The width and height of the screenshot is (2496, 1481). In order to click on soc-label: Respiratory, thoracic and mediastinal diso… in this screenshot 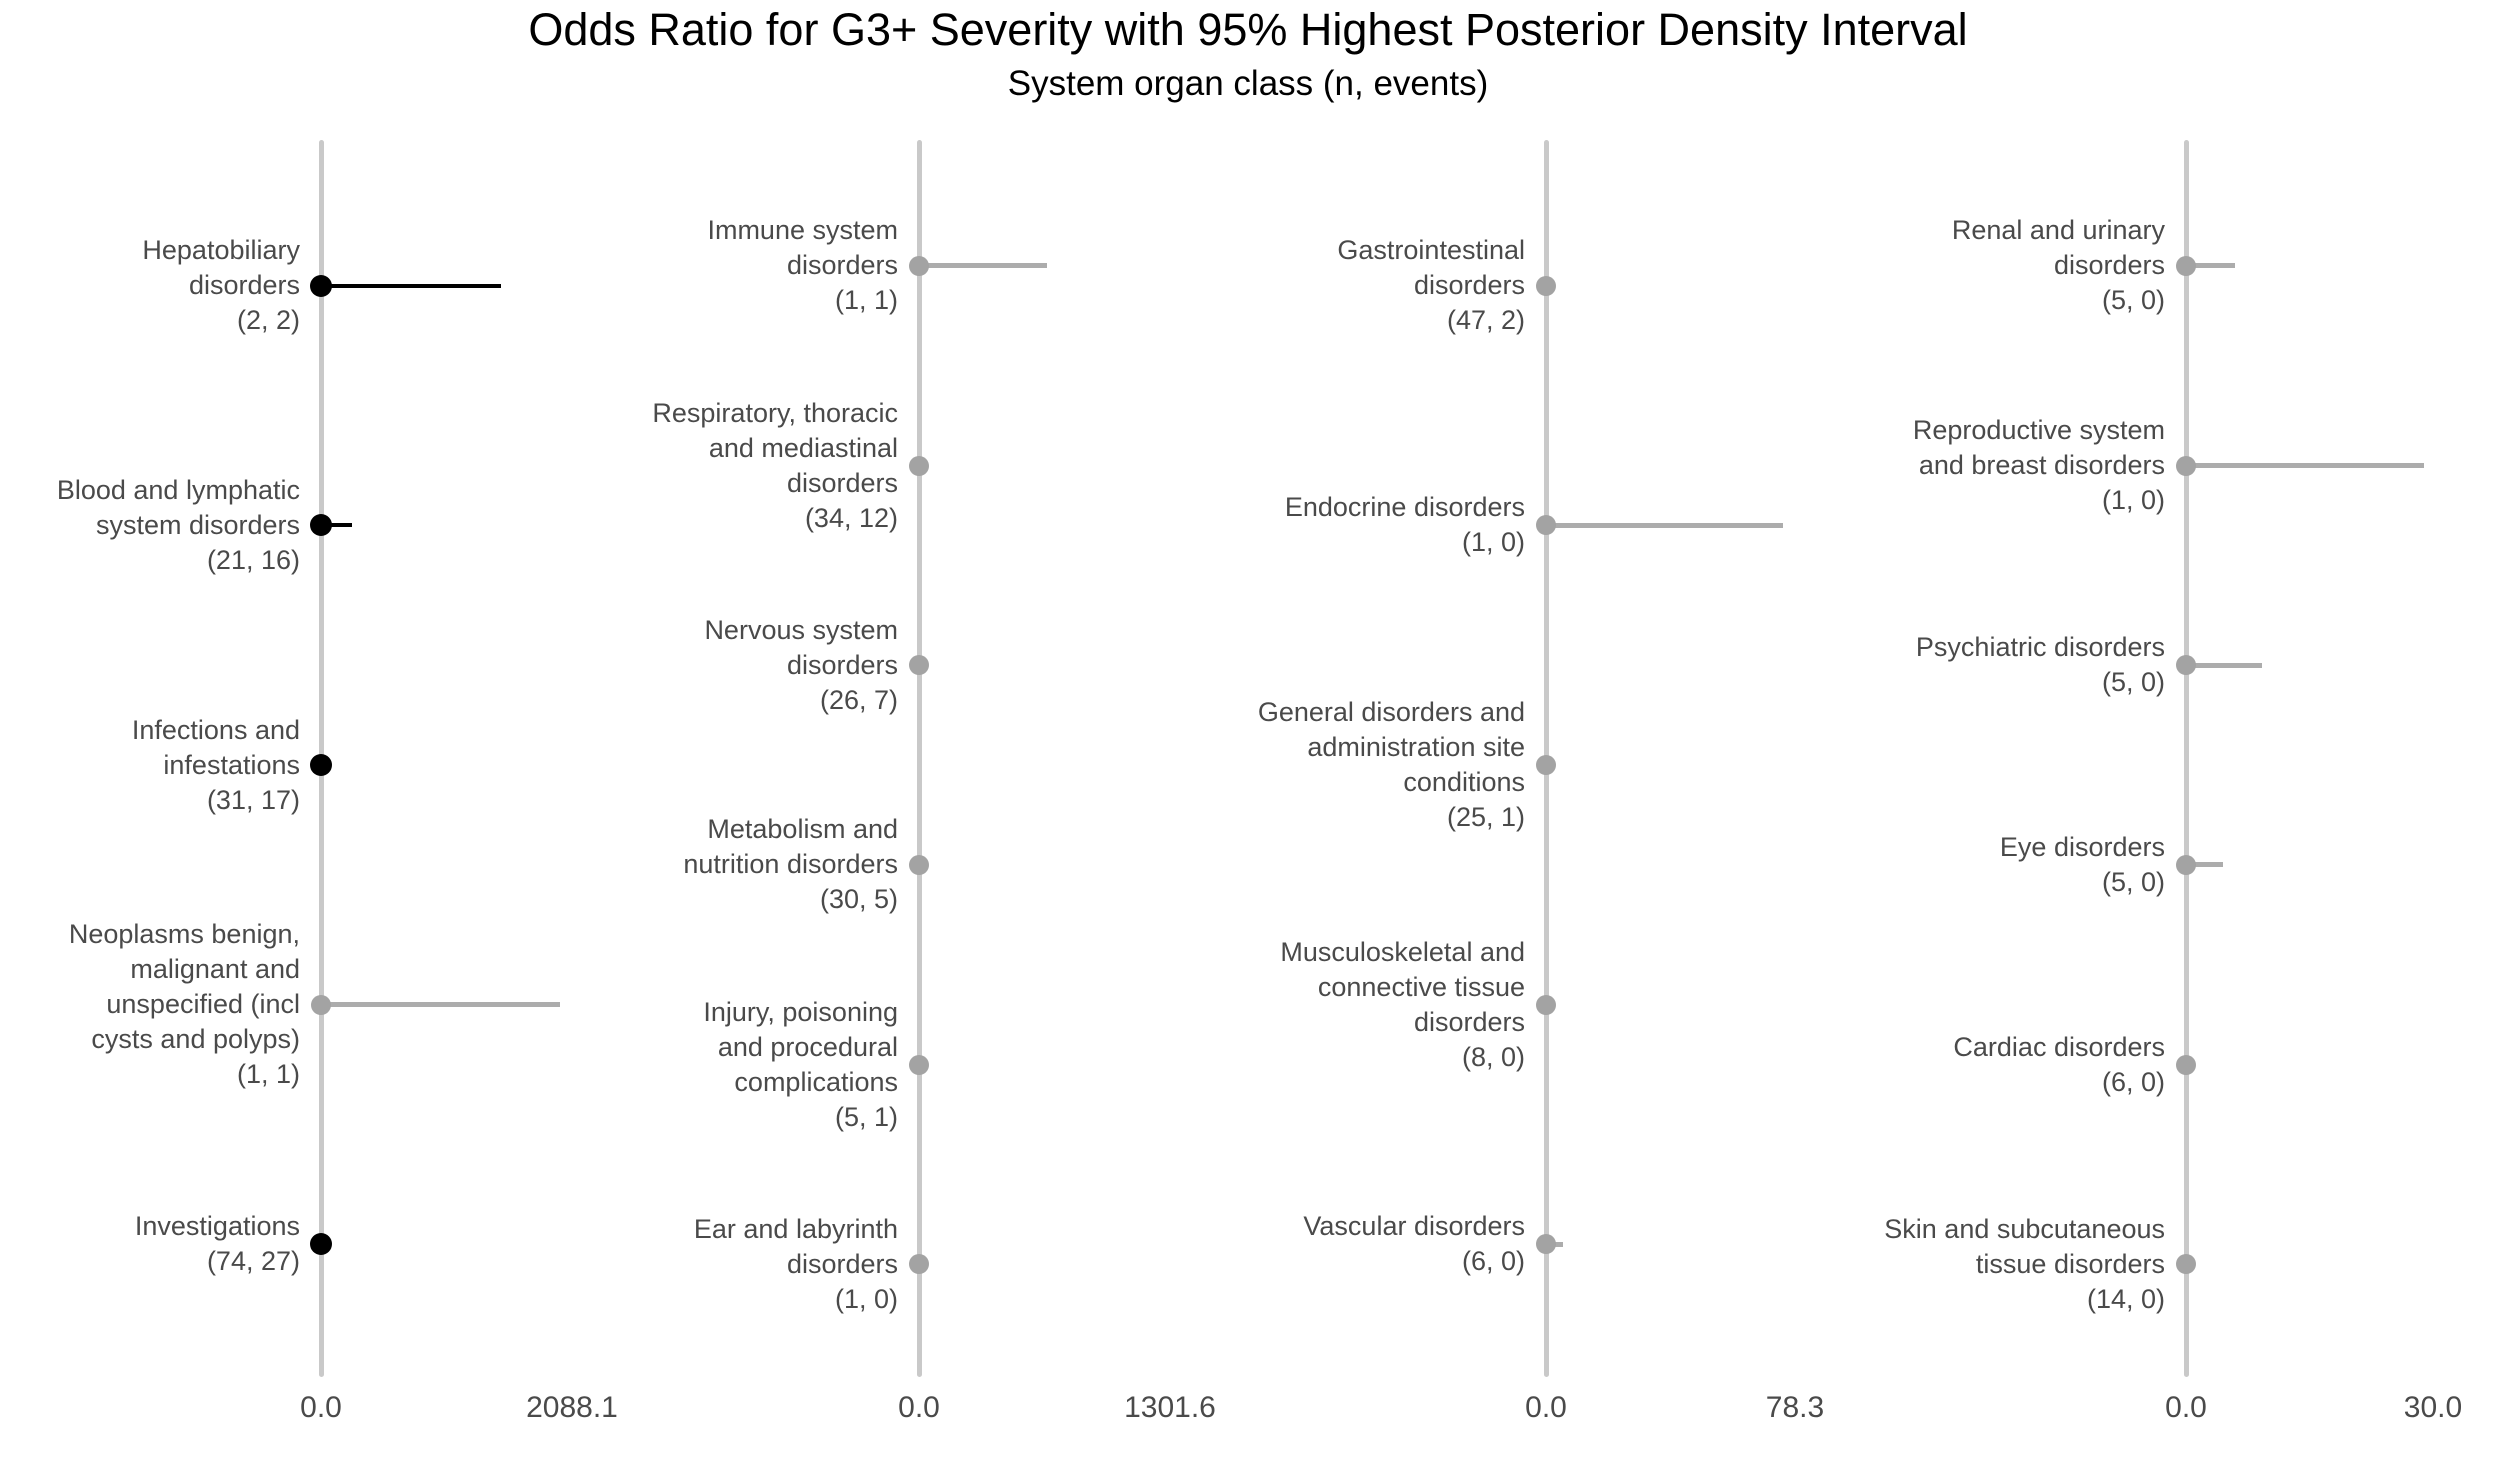, I will do `click(775, 465)`.